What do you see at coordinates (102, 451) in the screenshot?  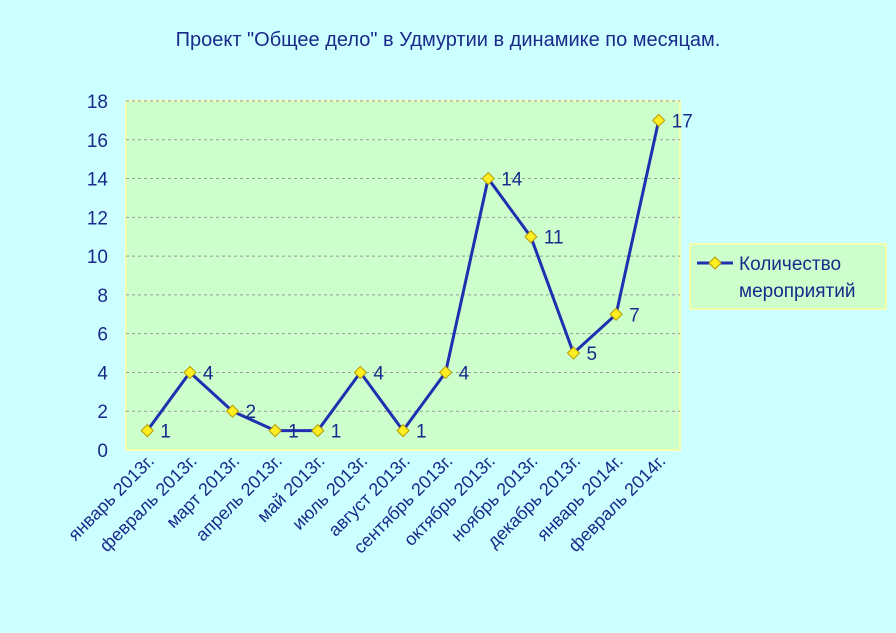 I see `y-tick-label: 0` at bounding box center [102, 451].